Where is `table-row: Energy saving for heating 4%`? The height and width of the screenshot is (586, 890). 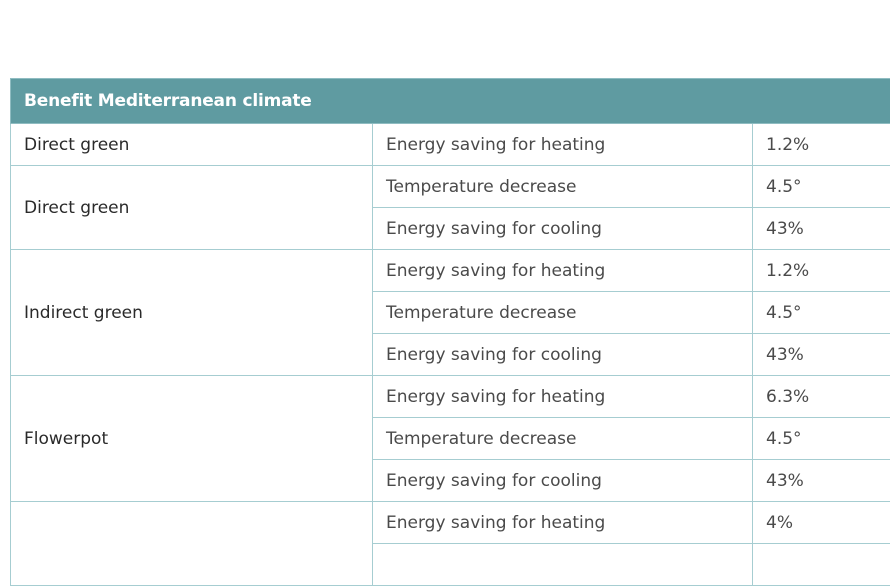
table-row: Energy saving for heating 4% is located at coordinates (450, 523).